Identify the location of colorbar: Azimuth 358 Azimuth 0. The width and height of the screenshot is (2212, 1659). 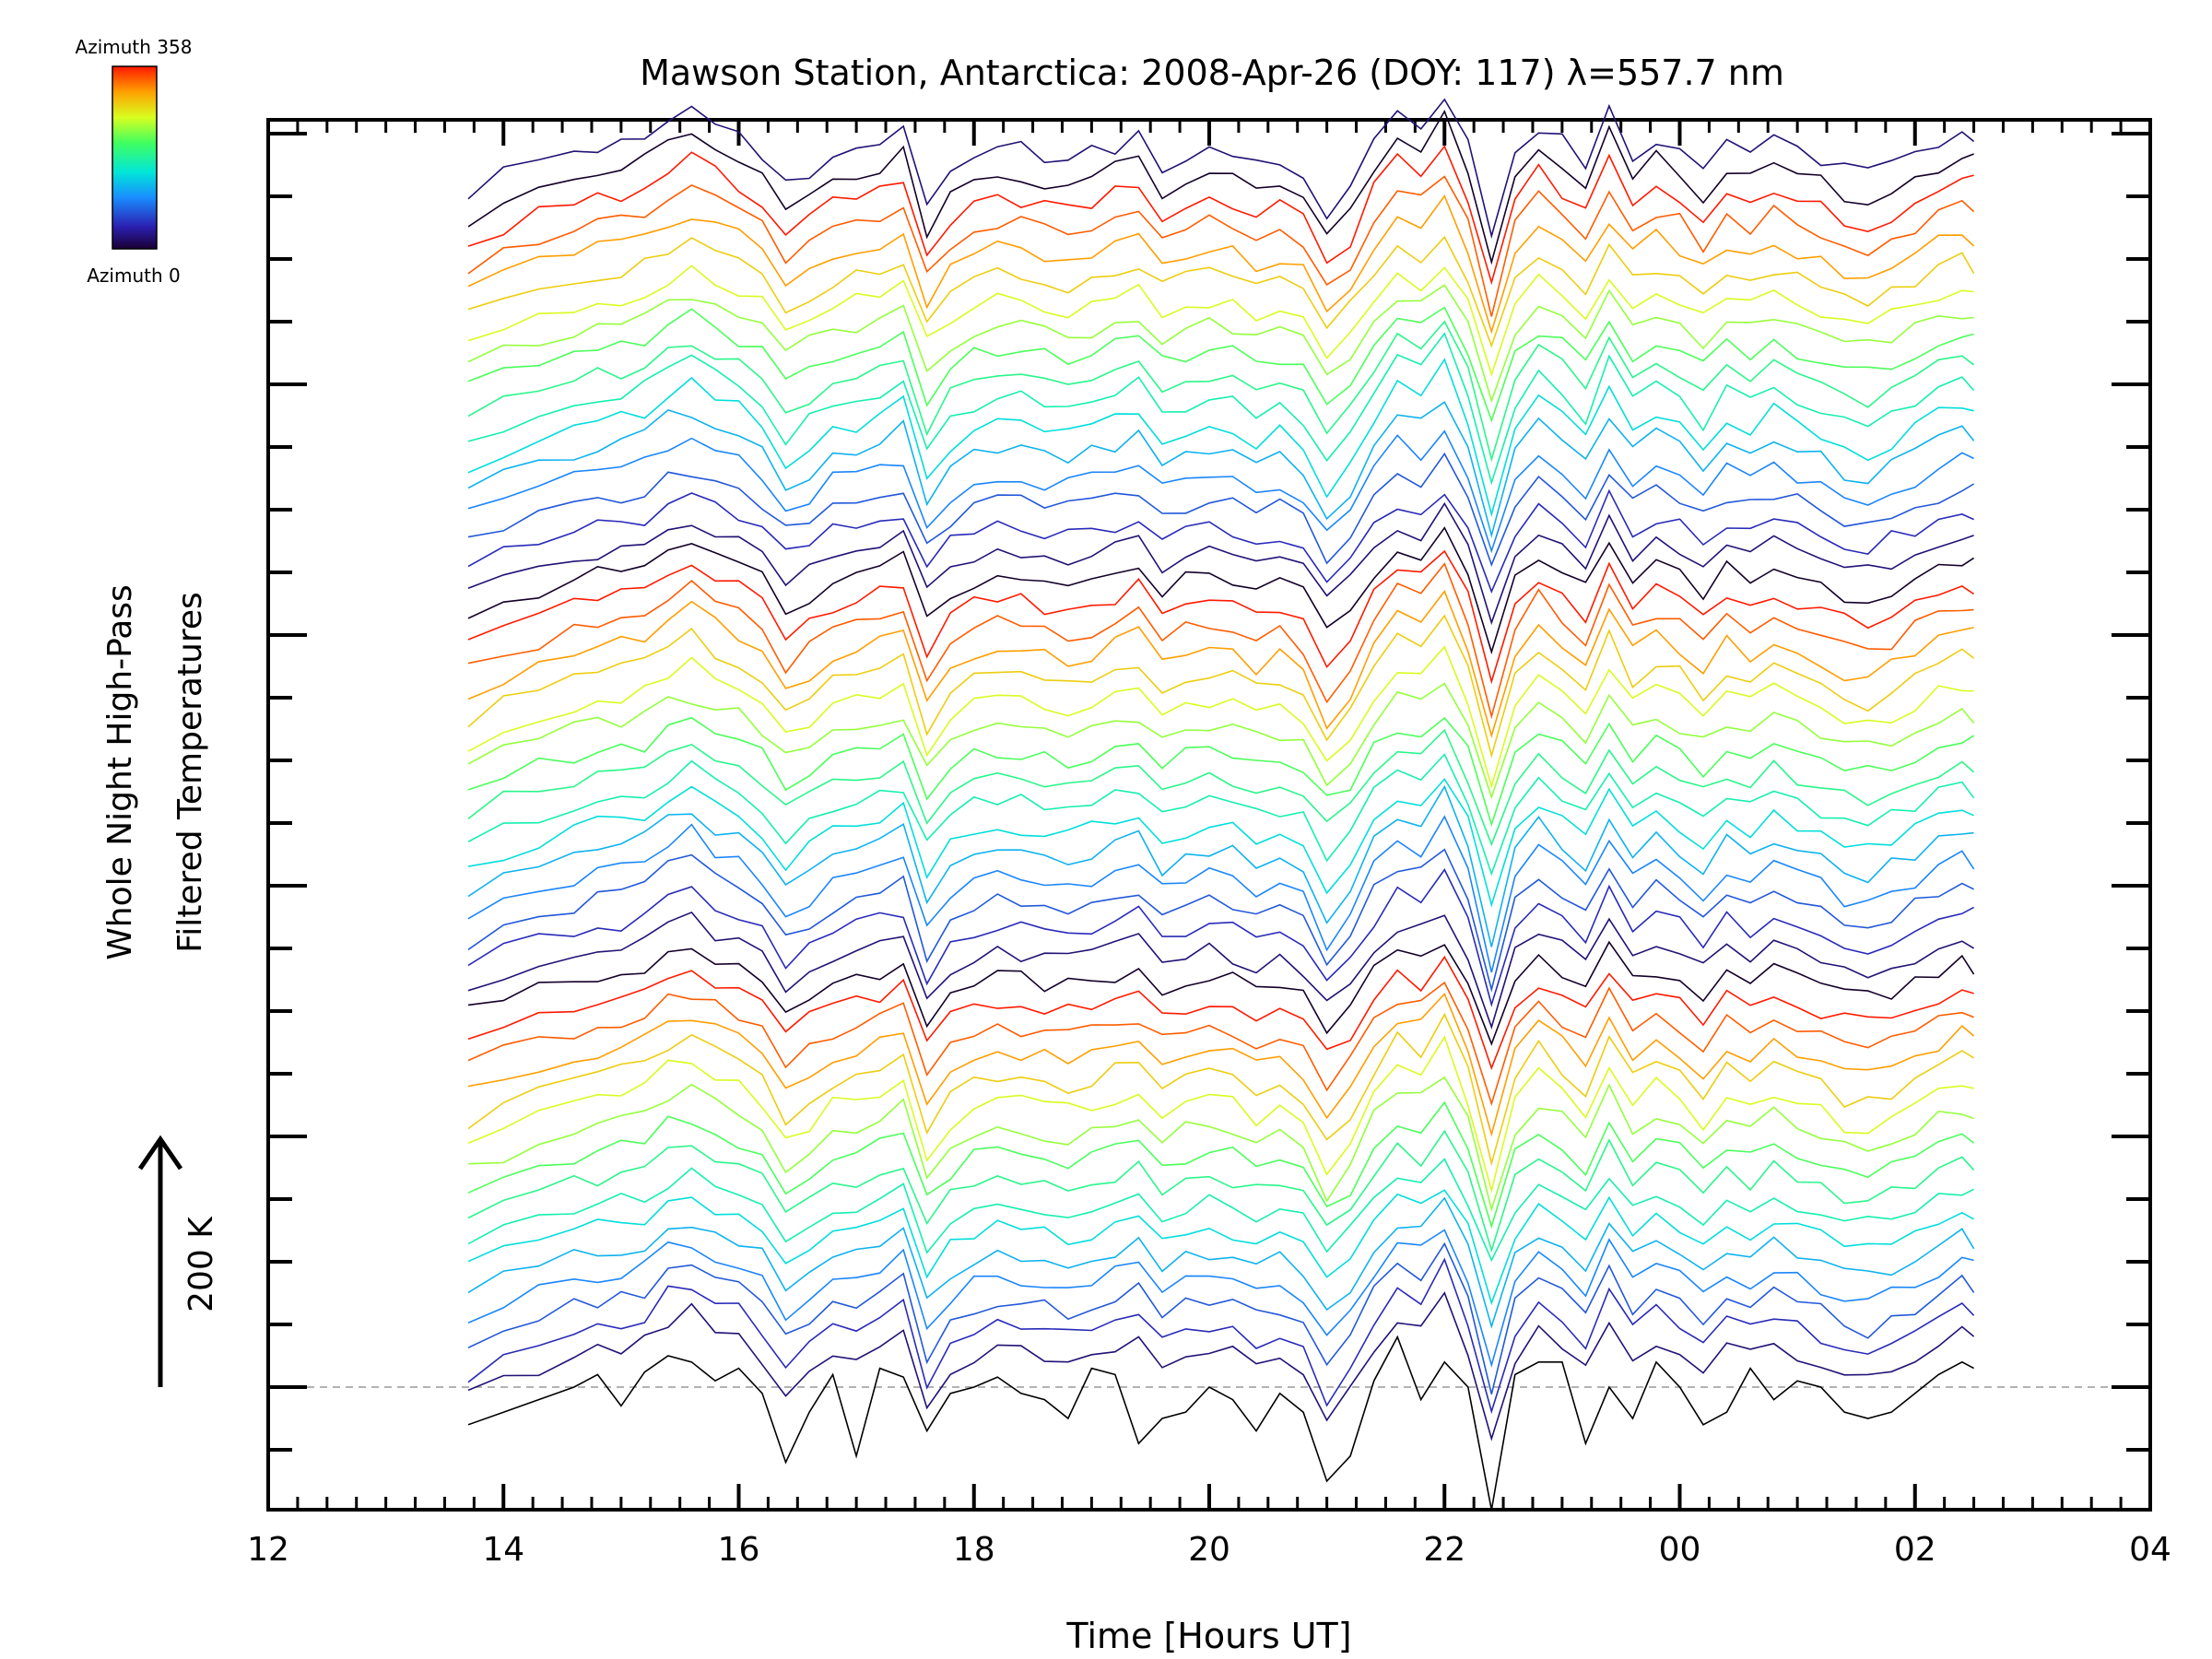
(134, 161).